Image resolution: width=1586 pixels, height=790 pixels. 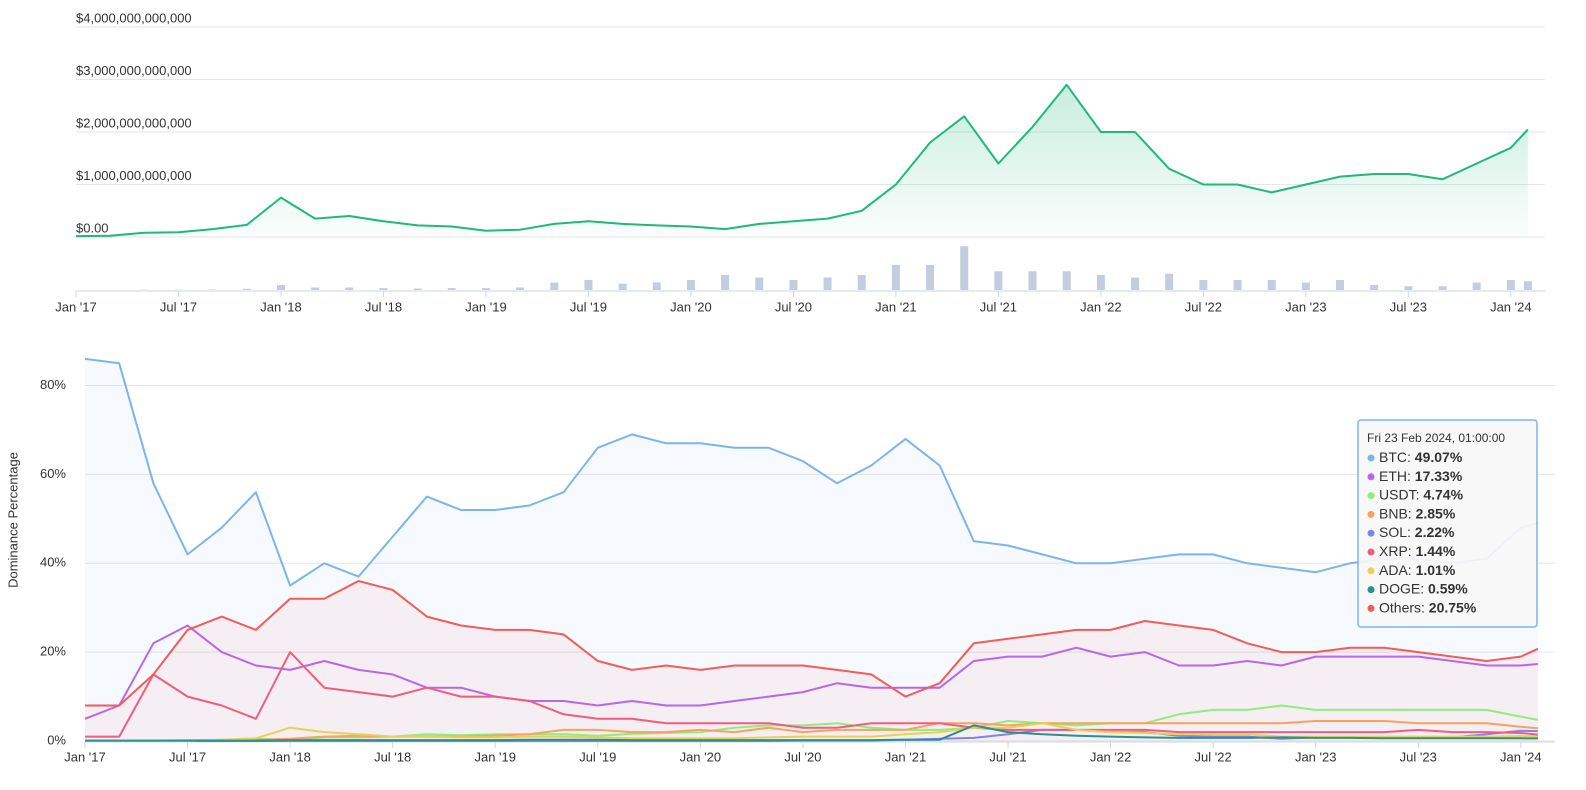 I want to click on y-tick-label: 60%, so click(x=53, y=473).